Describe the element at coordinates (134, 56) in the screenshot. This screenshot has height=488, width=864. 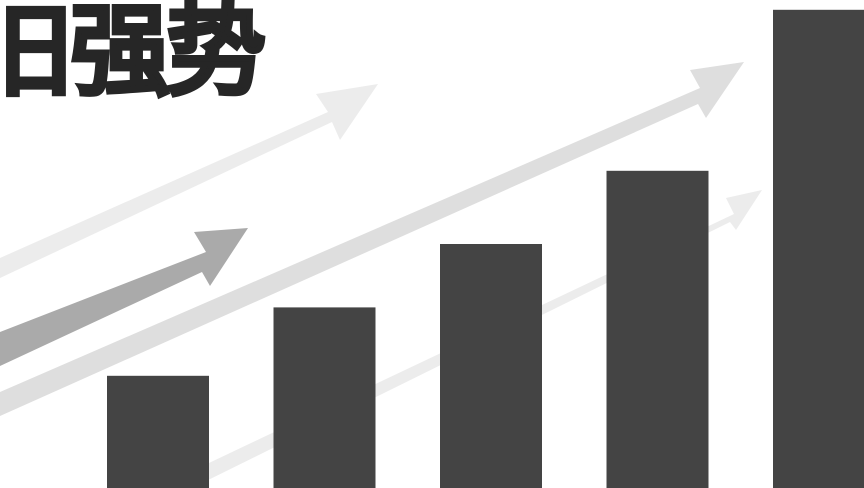
I see `headline-text: 旧强势` at that location.